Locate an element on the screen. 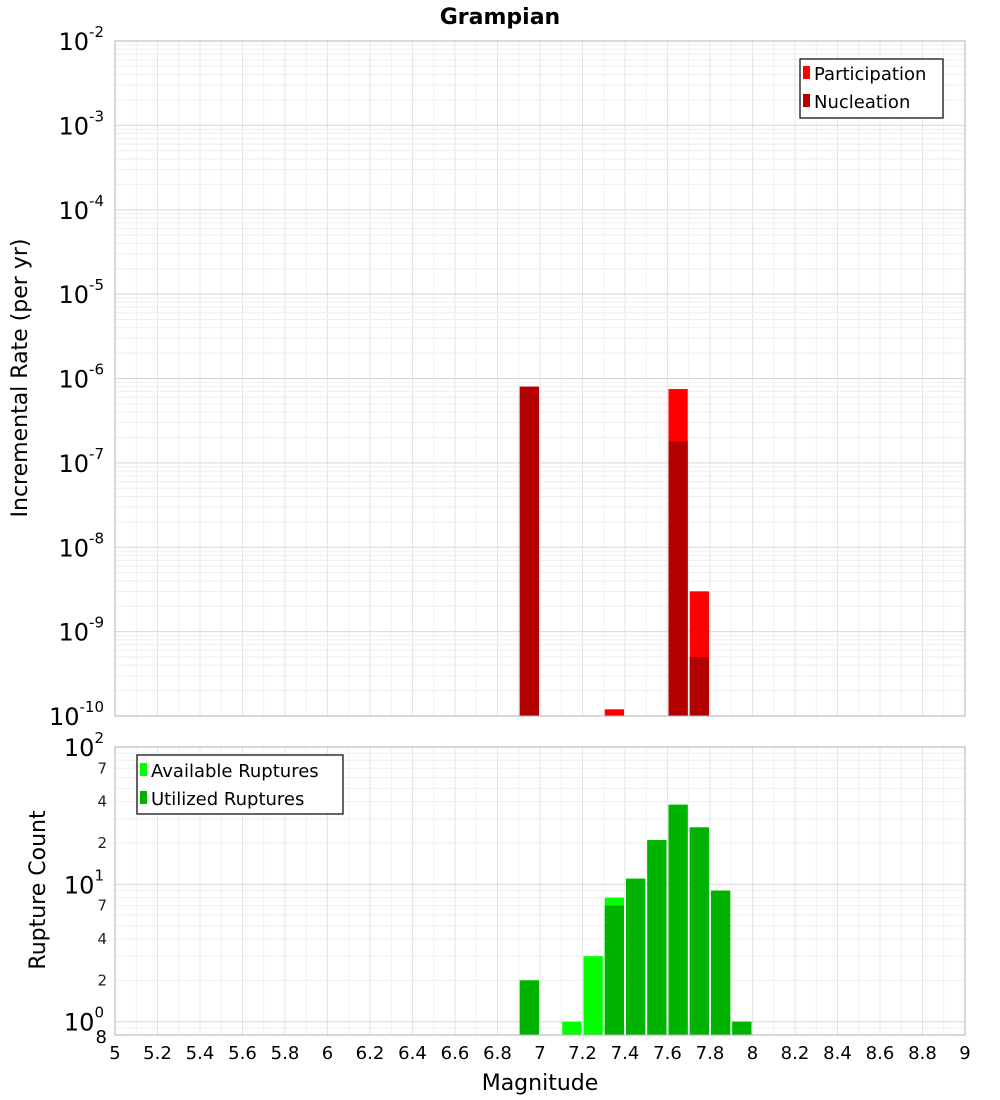 The width and height of the screenshot is (1000, 1100). x-axis-label: Magnitude is located at coordinates (540, 1083).